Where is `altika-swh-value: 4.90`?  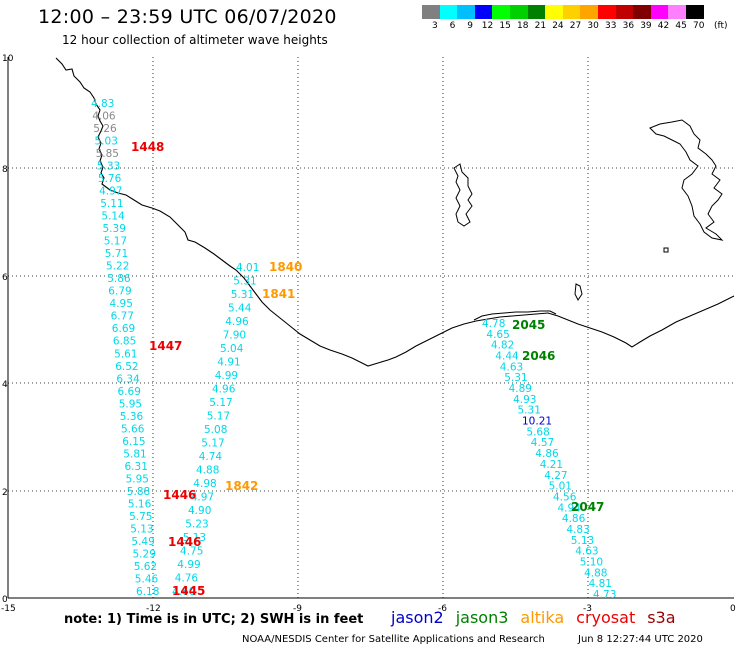
altika-swh-value: 4.90 is located at coordinates (199, 511).